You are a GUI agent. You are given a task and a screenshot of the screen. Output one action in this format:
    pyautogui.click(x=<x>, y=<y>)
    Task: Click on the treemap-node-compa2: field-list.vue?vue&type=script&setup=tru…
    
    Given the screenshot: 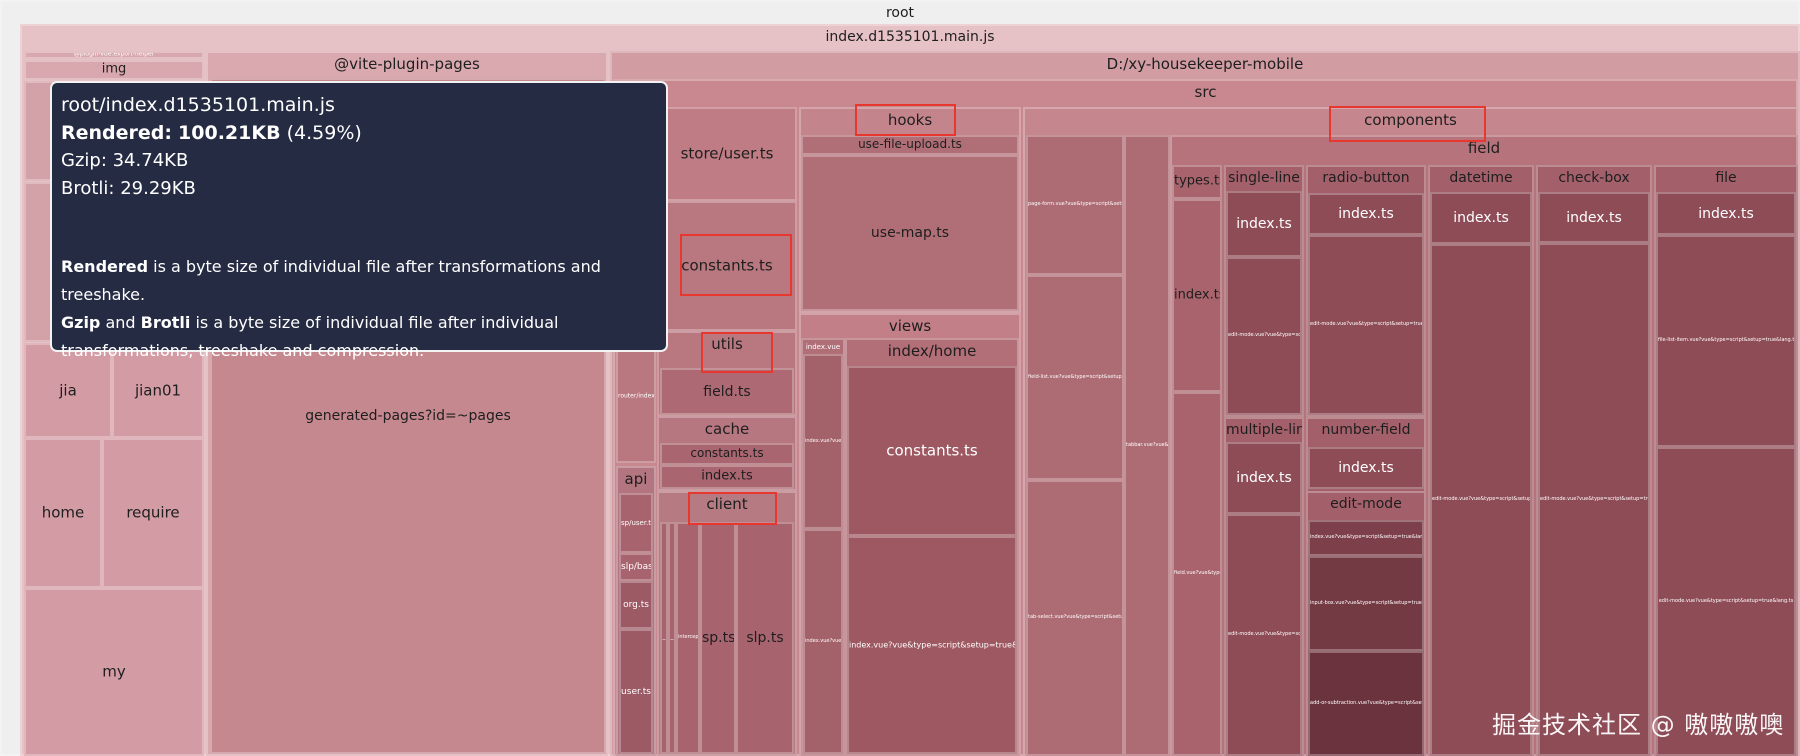 What is the action you would take?
    pyautogui.click(x=1075, y=377)
    